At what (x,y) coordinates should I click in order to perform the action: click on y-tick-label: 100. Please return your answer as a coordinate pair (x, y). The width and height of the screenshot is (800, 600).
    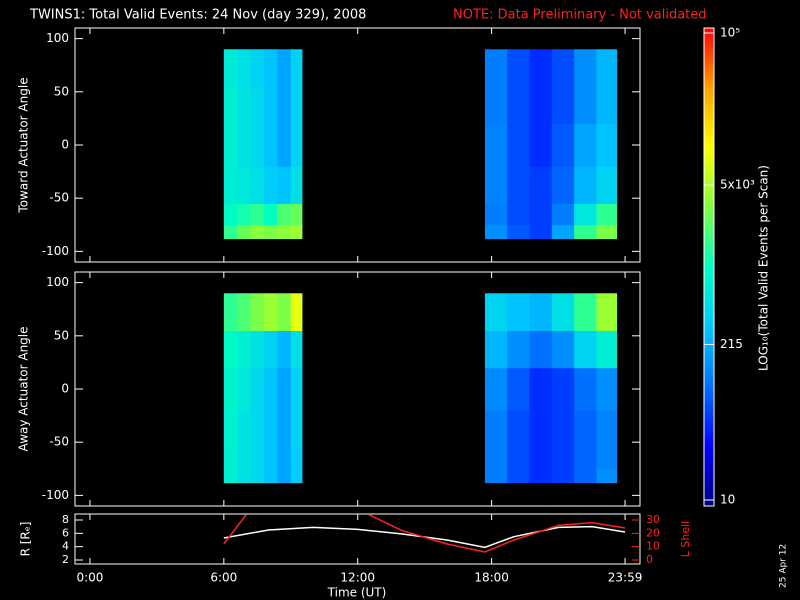
    Looking at the image, I should click on (57, 38).